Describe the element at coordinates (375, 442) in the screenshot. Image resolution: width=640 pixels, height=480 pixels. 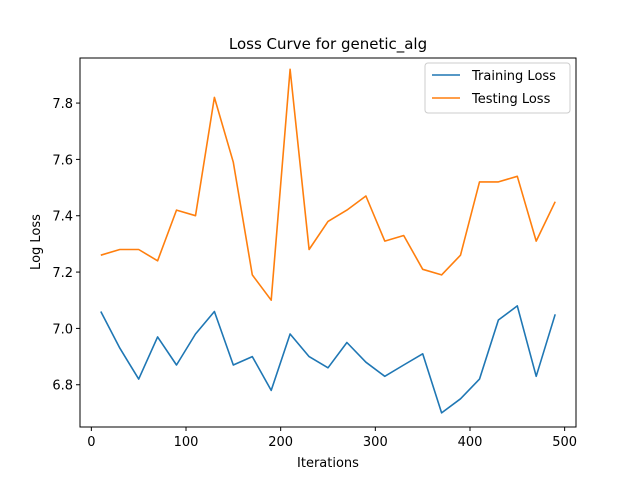
I see `x-tick-label: 300` at that location.